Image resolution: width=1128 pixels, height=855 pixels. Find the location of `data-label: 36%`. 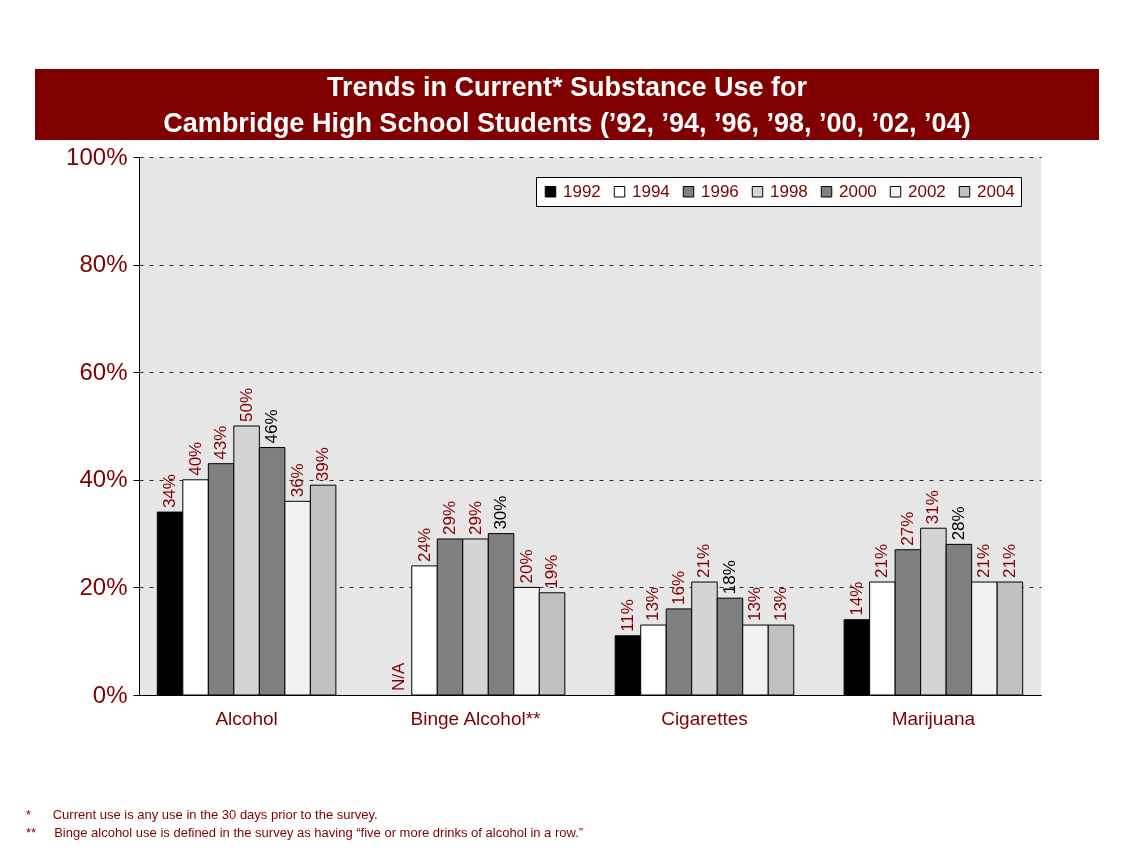

data-label: 36% is located at coordinates (297, 480).